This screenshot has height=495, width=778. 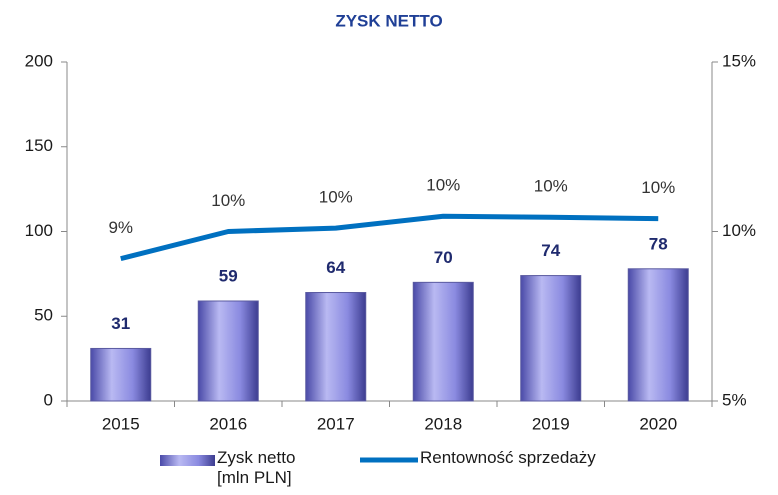 I want to click on x-tick-label: 2016, so click(x=228, y=423).